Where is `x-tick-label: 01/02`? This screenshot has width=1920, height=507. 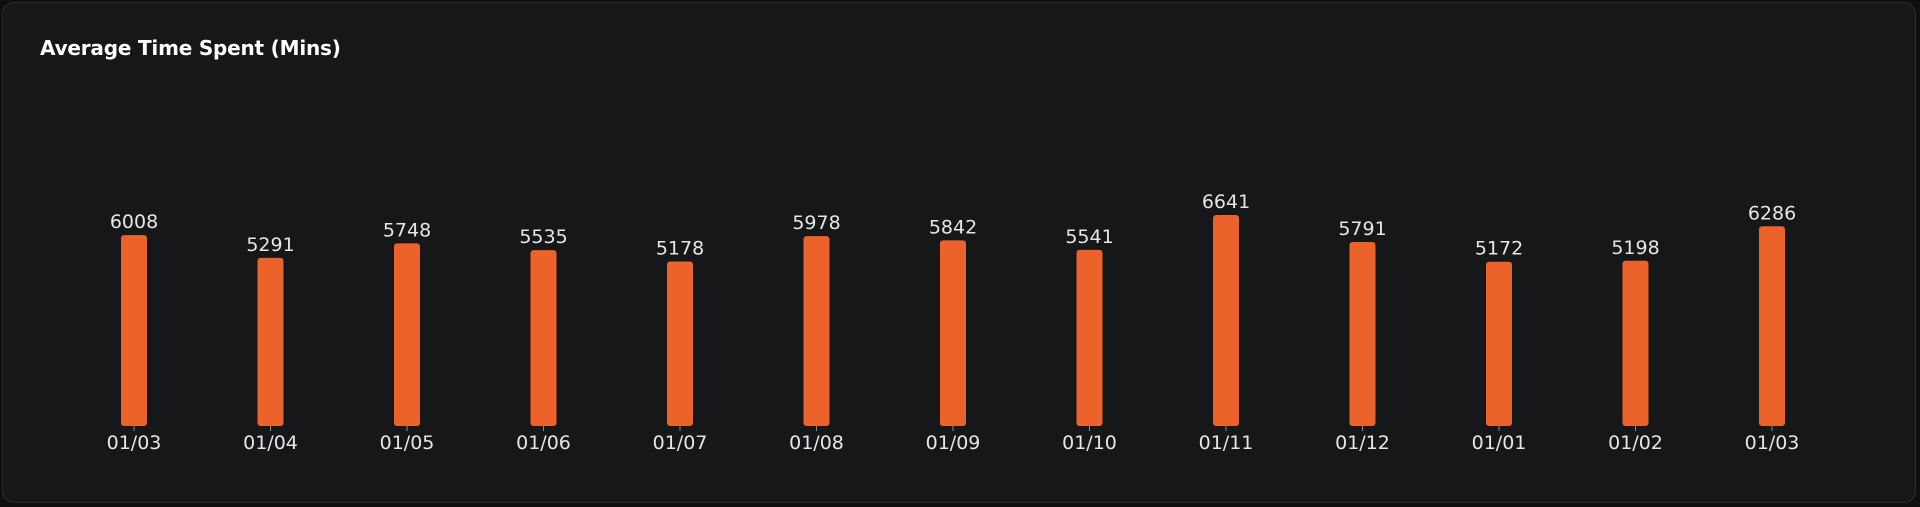
x-tick-label: 01/02 is located at coordinates (1635, 443).